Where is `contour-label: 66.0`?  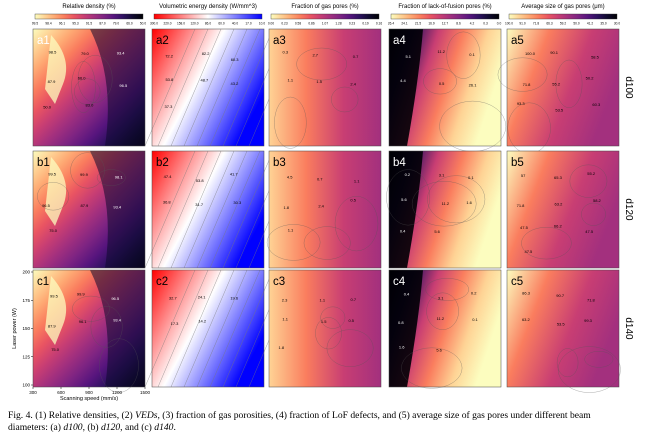
contour-label: 66.0 is located at coordinates (82, 77).